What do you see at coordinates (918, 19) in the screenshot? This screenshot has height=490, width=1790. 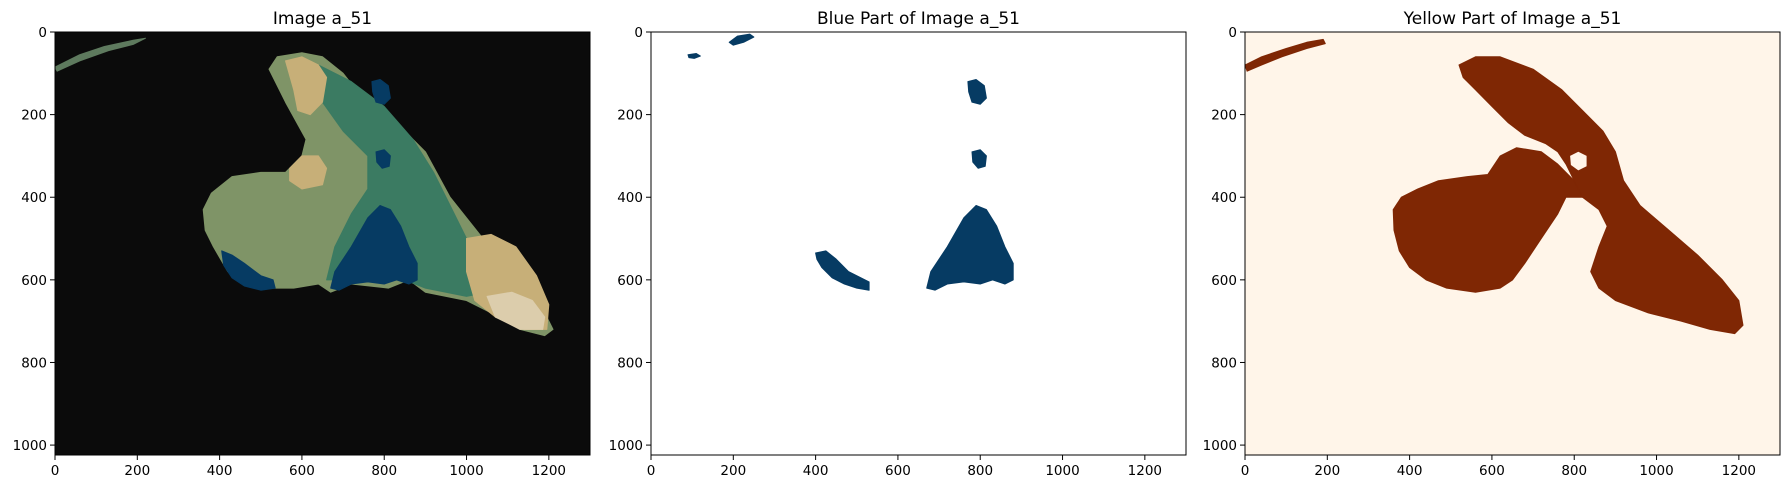 I see `panel-title: Blue Part of Image a_51` at bounding box center [918, 19].